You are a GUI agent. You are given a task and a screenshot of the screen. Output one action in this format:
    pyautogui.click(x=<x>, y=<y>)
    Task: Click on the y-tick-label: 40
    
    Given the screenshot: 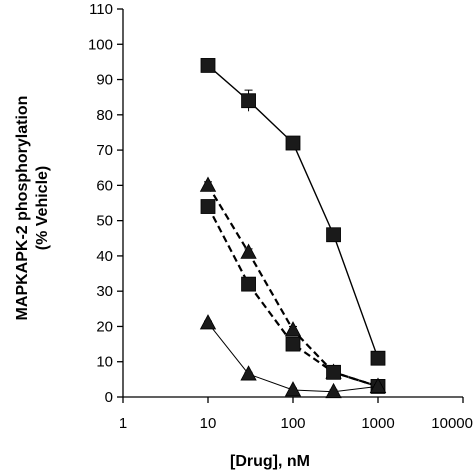 What is the action you would take?
    pyautogui.click(x=104, y=256)
    